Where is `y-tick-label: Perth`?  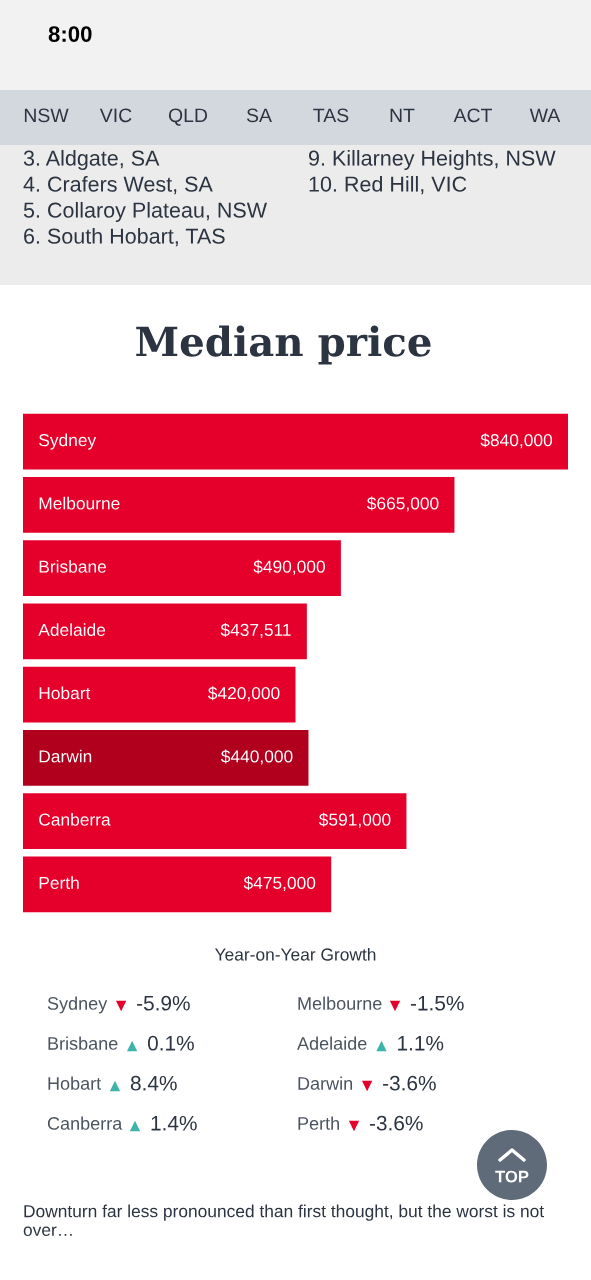
y-tick-label: Perth is located at coordinates (59, 883).